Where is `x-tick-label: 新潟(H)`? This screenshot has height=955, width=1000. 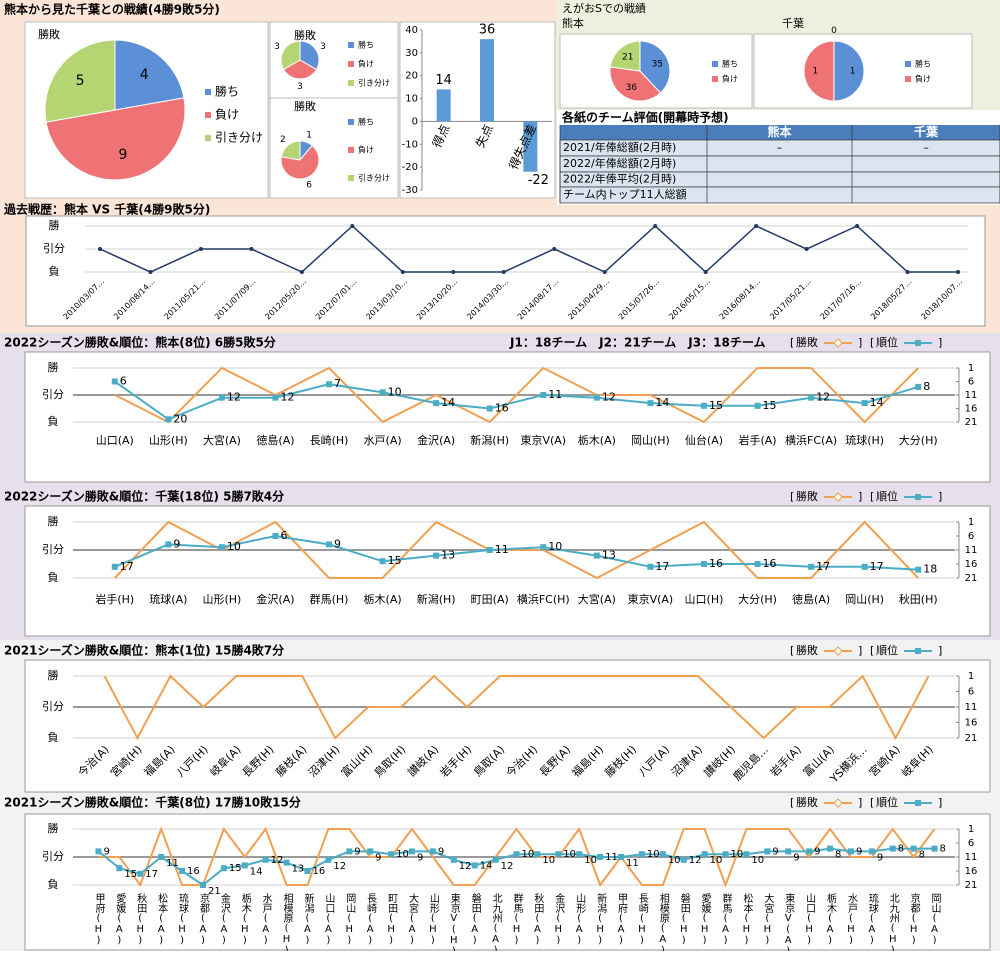 x-tick-label: 新潟(H) is located at coordinates (436, 599).